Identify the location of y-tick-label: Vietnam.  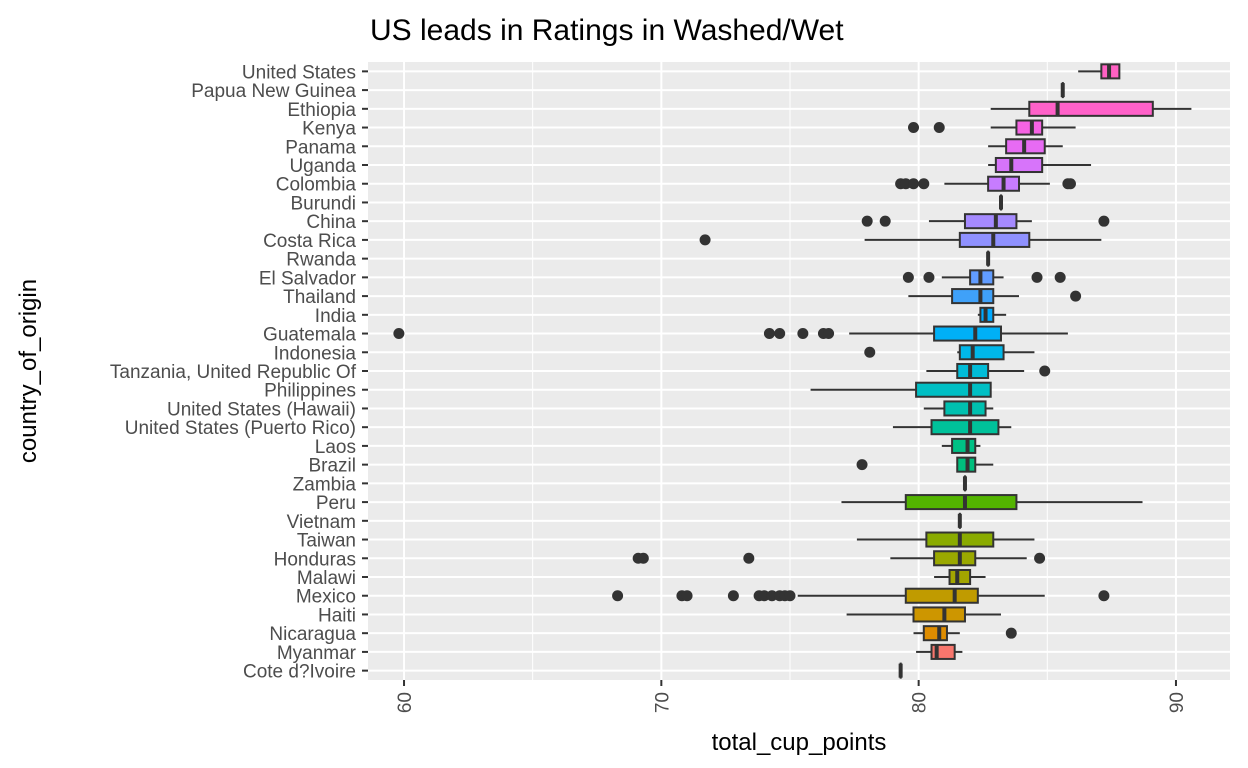
(321, 522).